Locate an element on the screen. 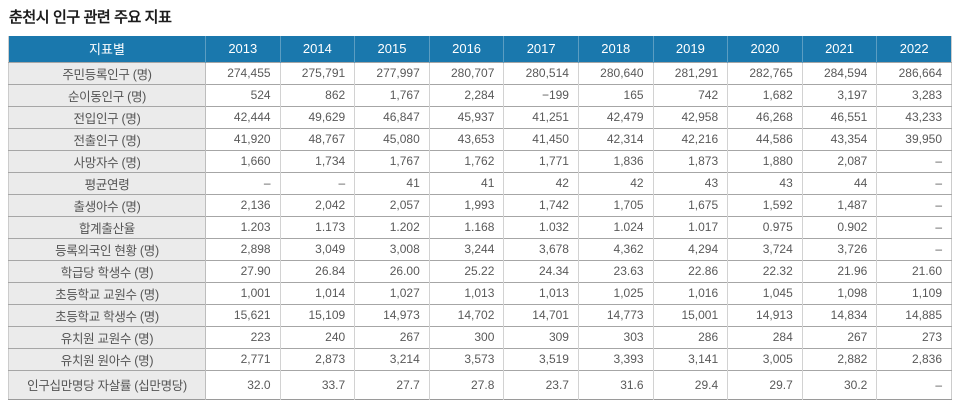  cell-value: 277,997 is located at coordinates (392, 72).